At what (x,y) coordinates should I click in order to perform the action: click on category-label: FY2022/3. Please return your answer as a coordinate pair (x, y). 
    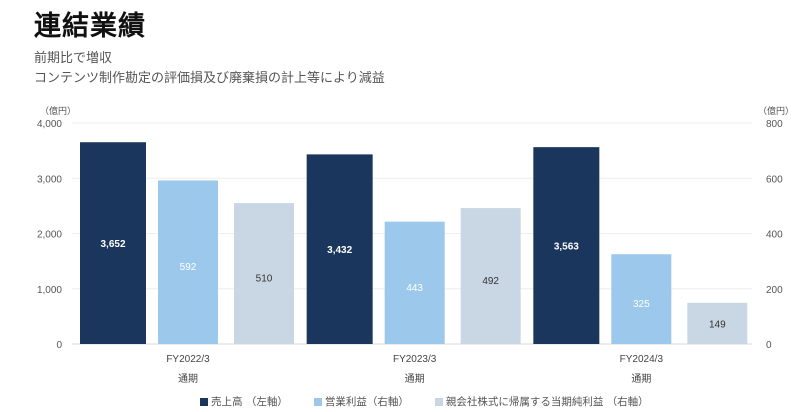
    Looking at the image, I should click on (188, 359).